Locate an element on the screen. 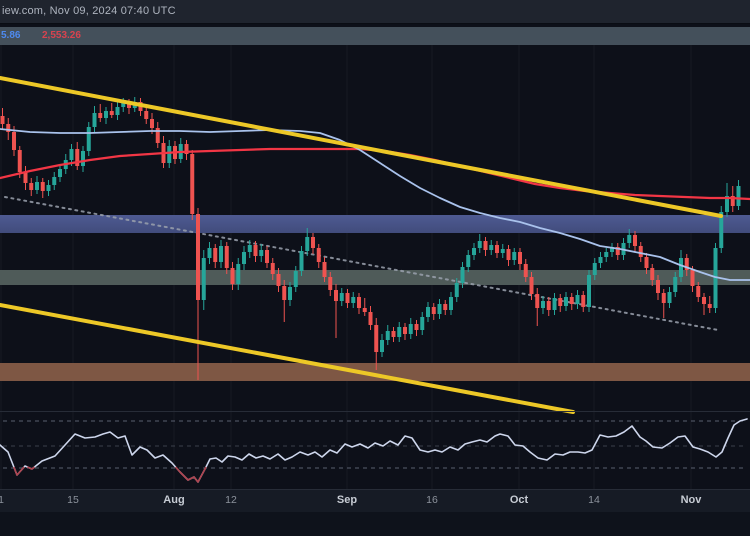  ma-red-line is located at coordinates (375, 174).